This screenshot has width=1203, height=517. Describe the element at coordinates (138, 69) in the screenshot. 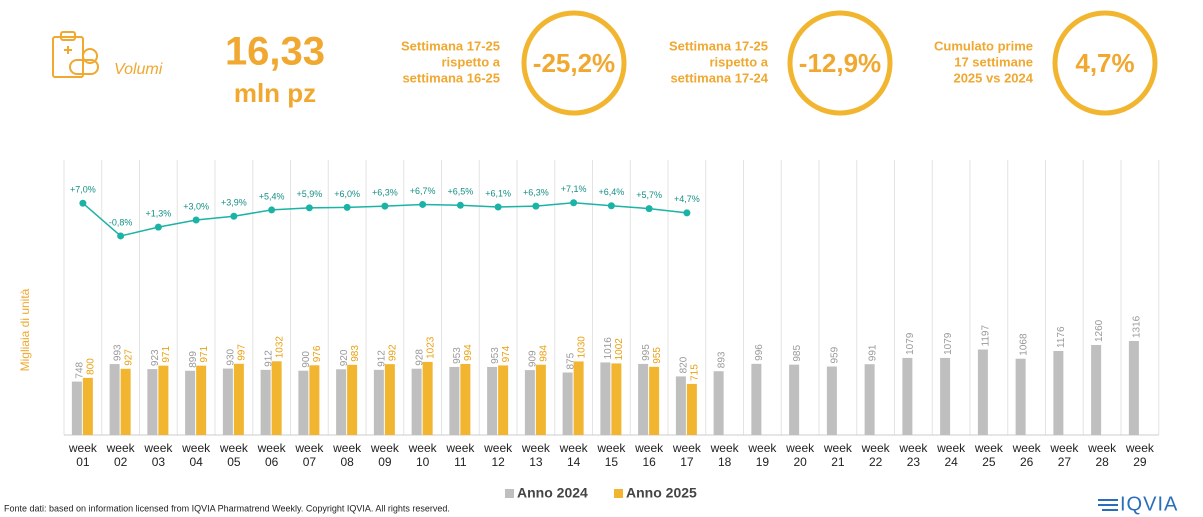

I see `icon-label: Volumi` at that location.